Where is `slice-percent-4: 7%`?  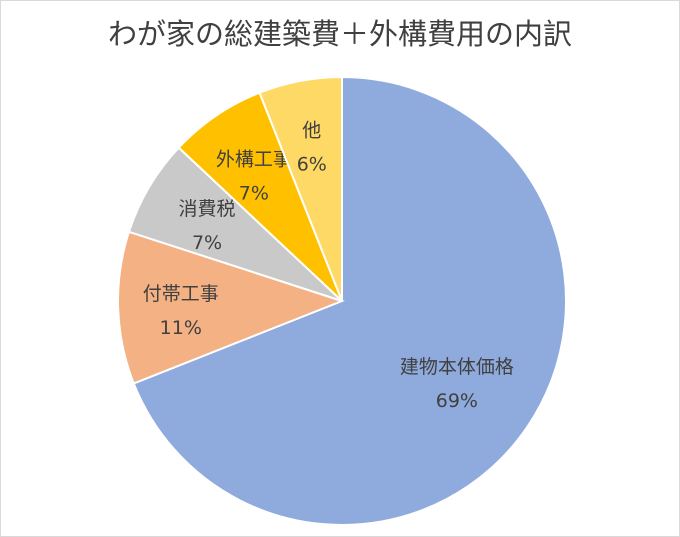 slice-percent-4: 7% is located at coordinates (254, 193).